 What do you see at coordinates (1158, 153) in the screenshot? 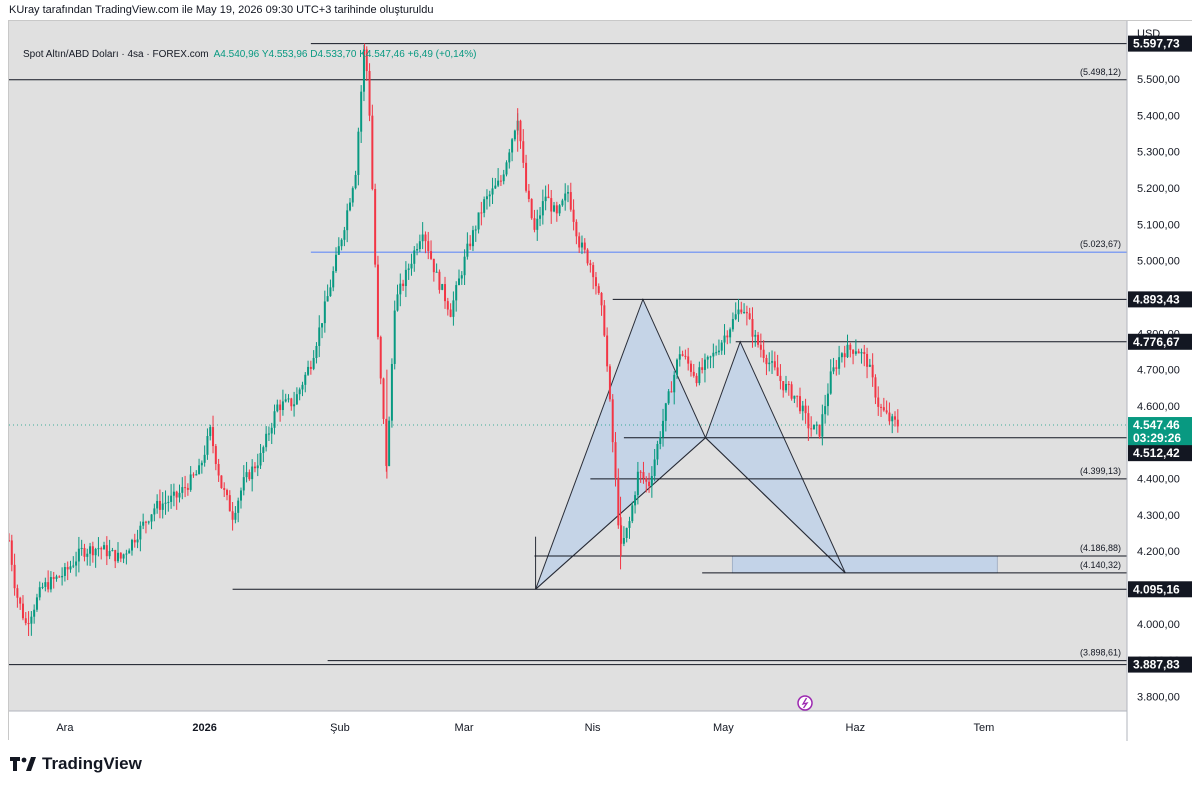
I see `y-tick-label: 5.300,00` at bounding box center [1158, 153].